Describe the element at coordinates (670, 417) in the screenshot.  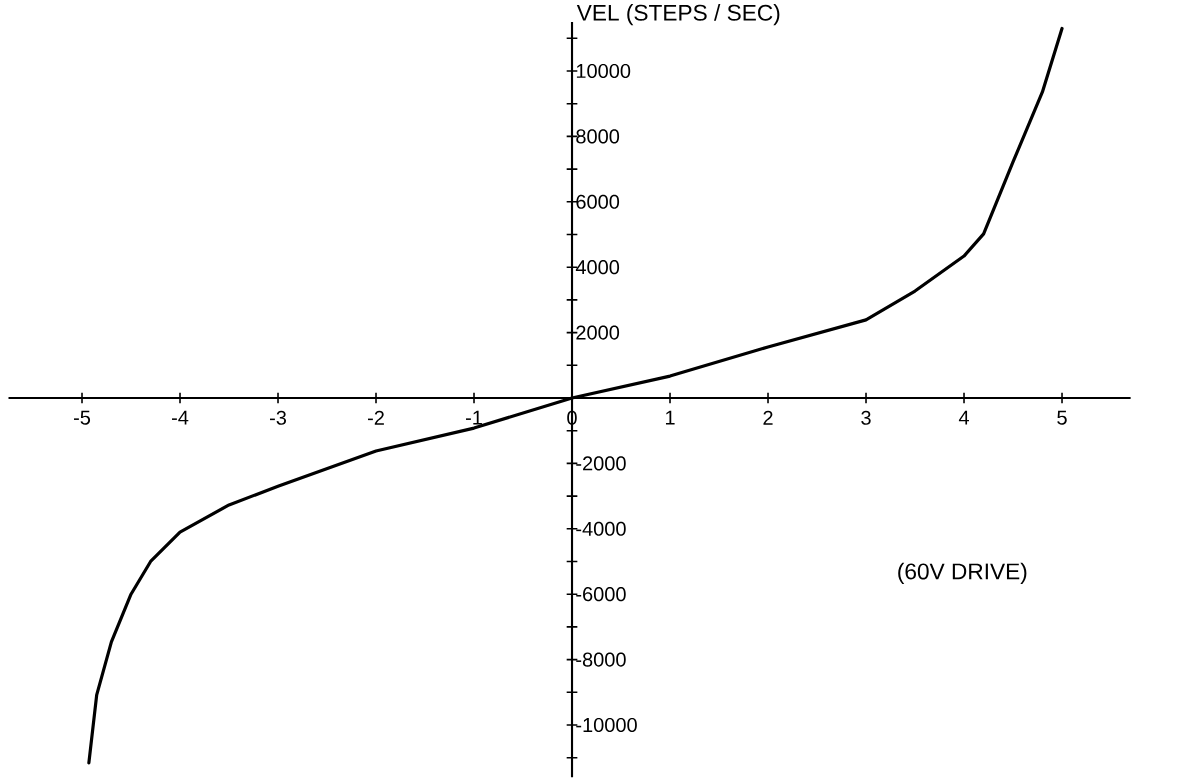
I see `x-tick-label: 1` at that location.